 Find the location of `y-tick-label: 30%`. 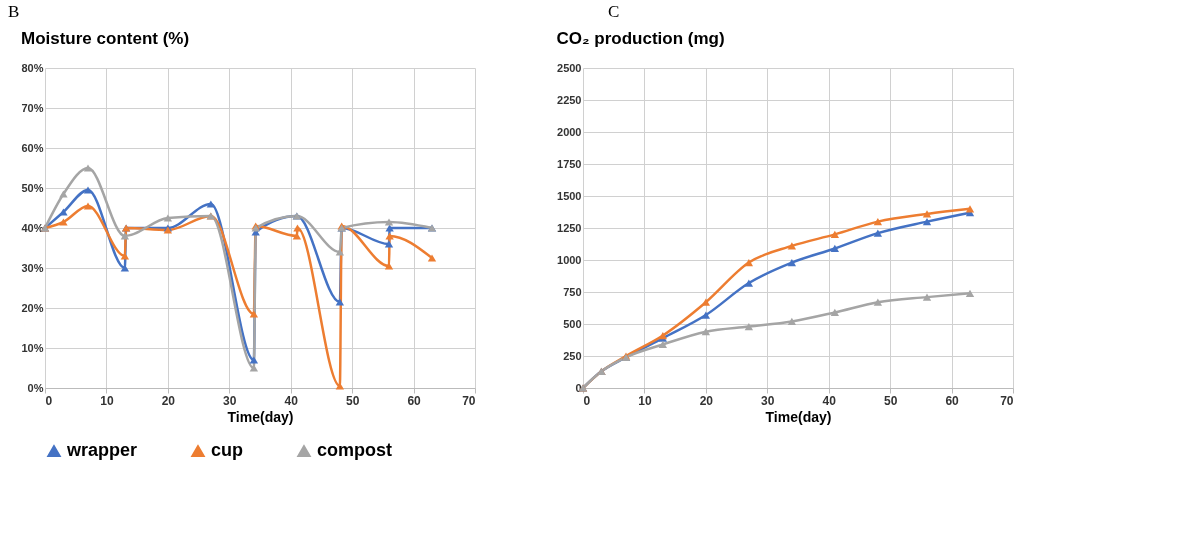

y-tick-label: 30% is located at coordinates (32, 267).